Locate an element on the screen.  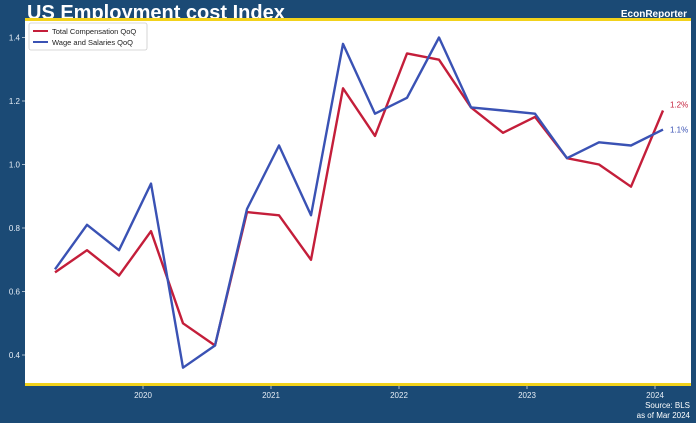
legend-label-wages: Wage and Salaries QoQ is located at coordinates (92, 42).